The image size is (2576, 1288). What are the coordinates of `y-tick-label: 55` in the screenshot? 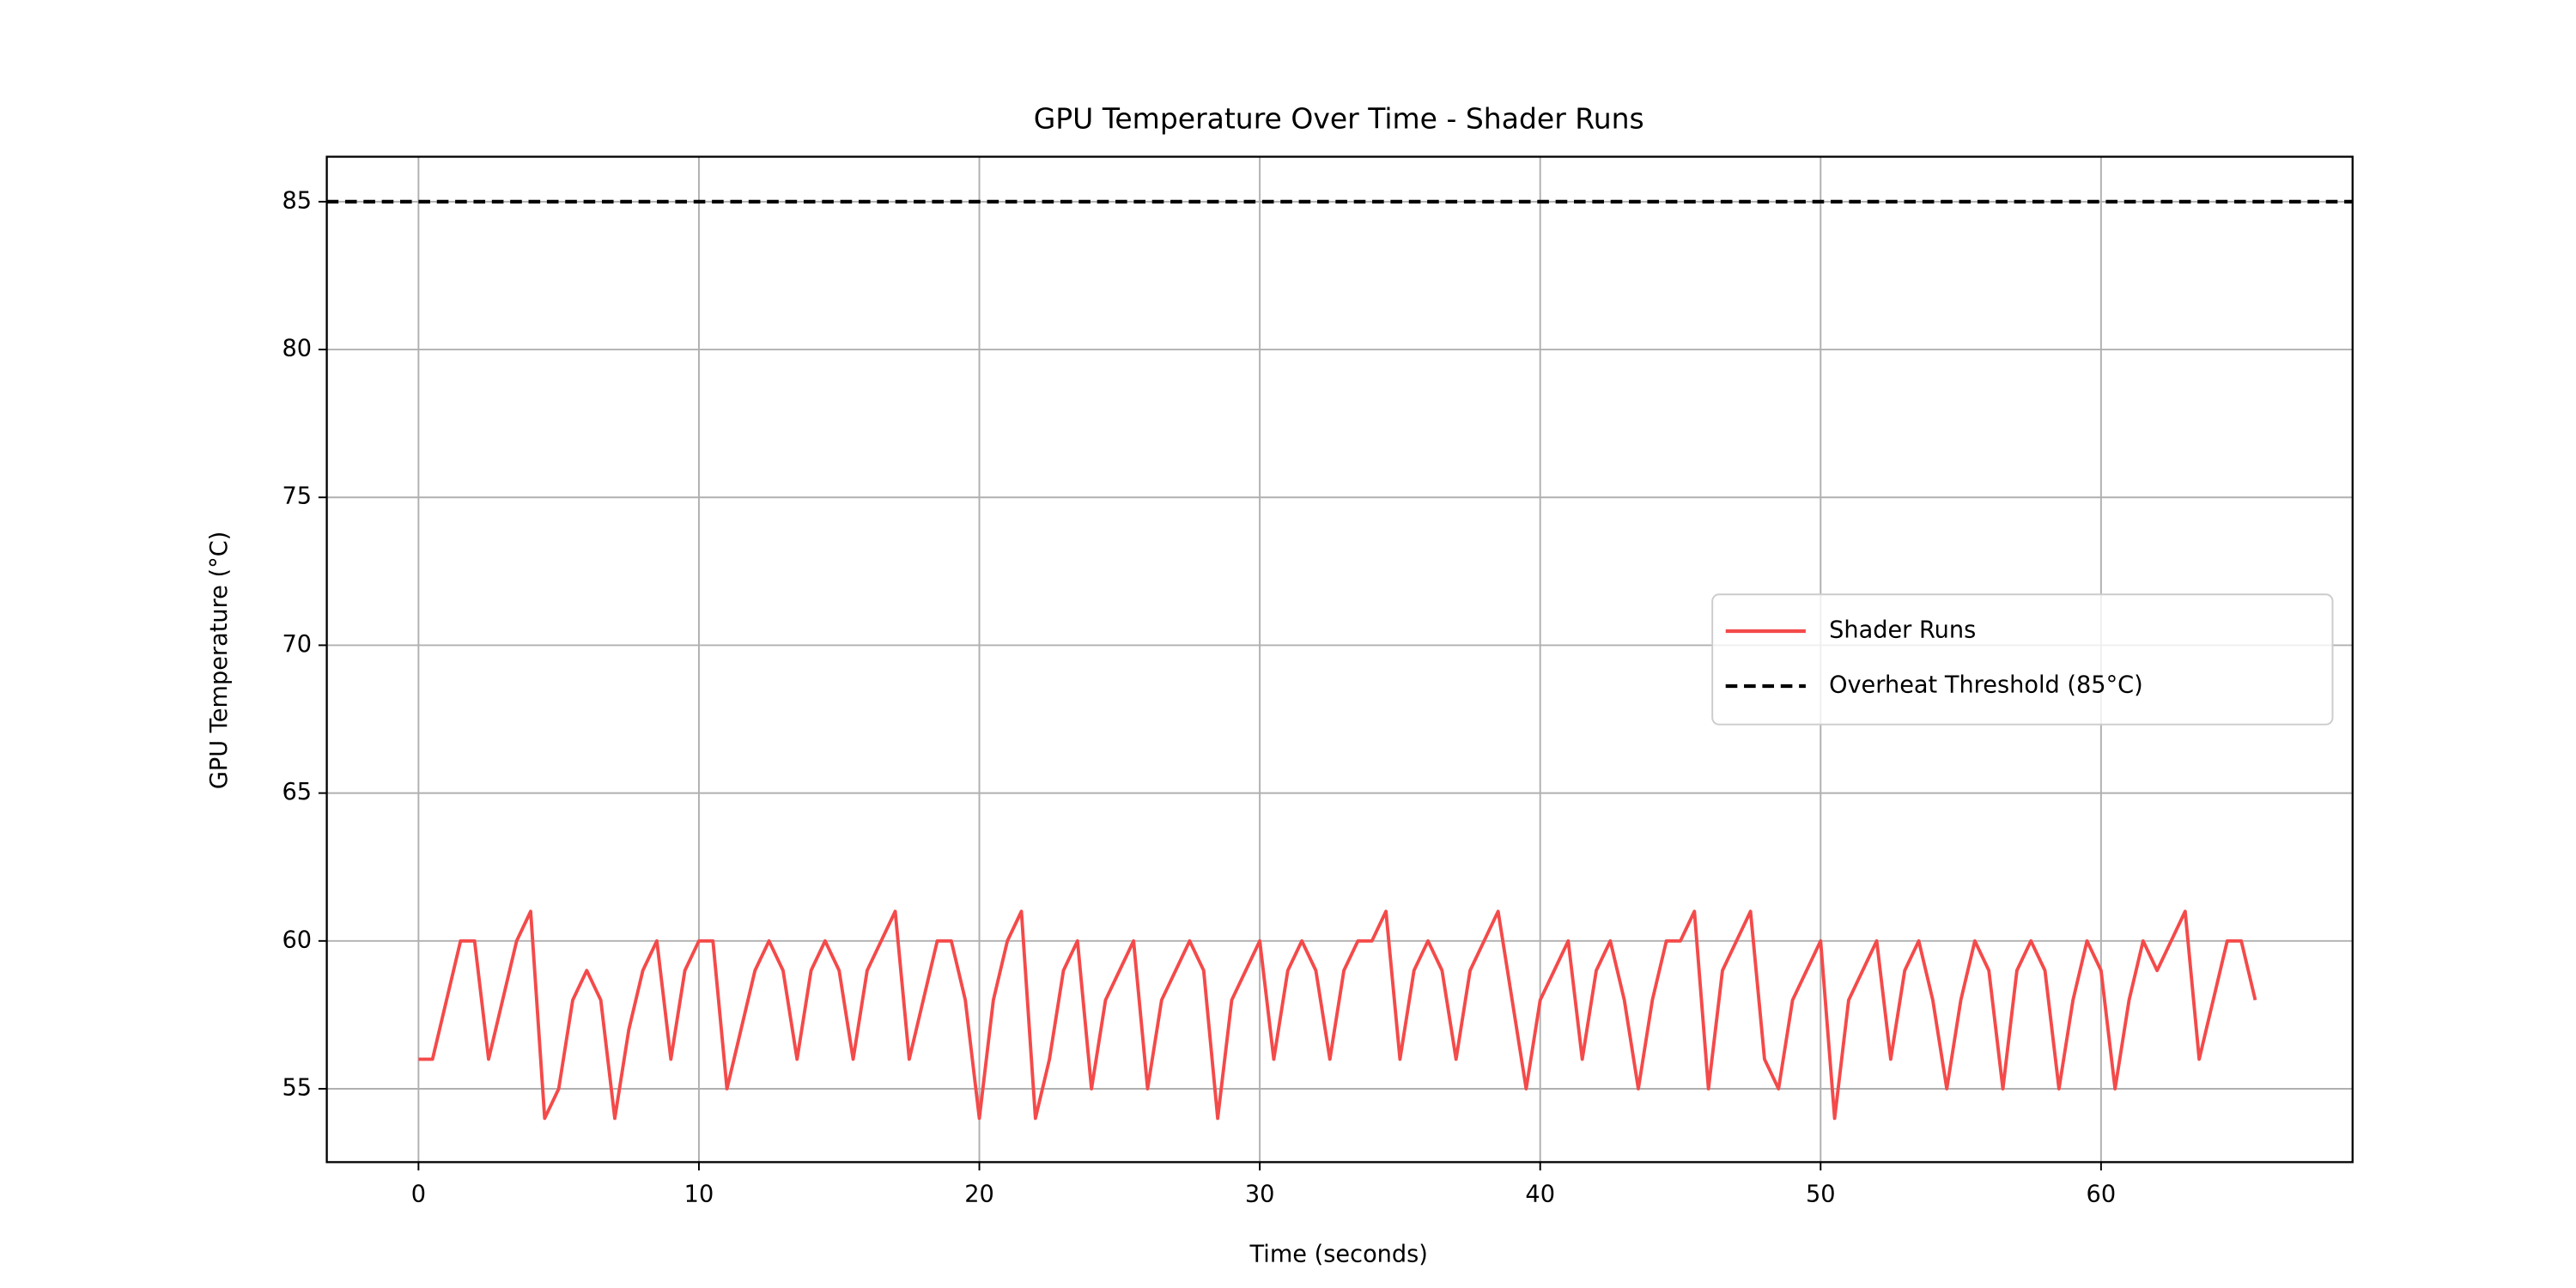 It's located at (298, 1087).